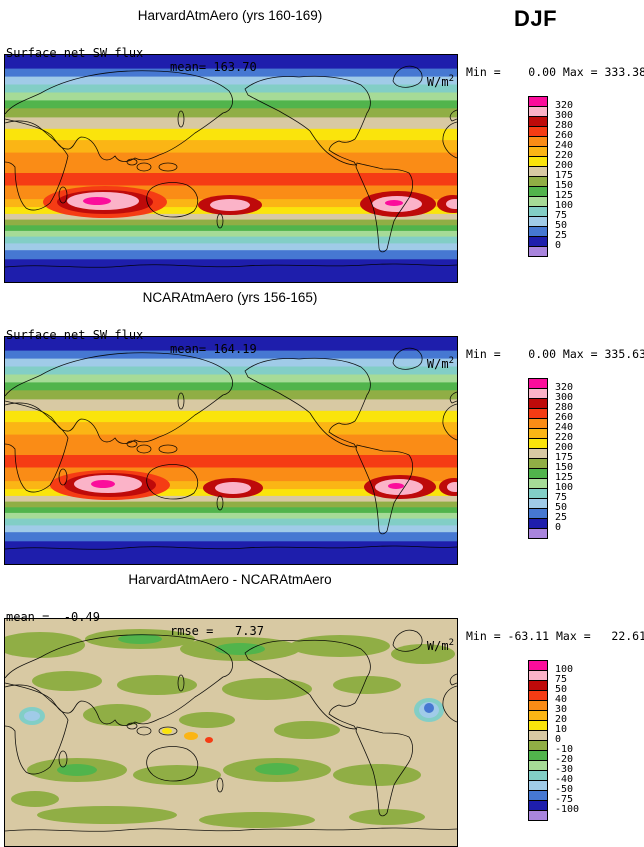  Describe the element at coordinates (561, 699) in the screenshot. I see `colorbar-tick-label: 40` at that location.